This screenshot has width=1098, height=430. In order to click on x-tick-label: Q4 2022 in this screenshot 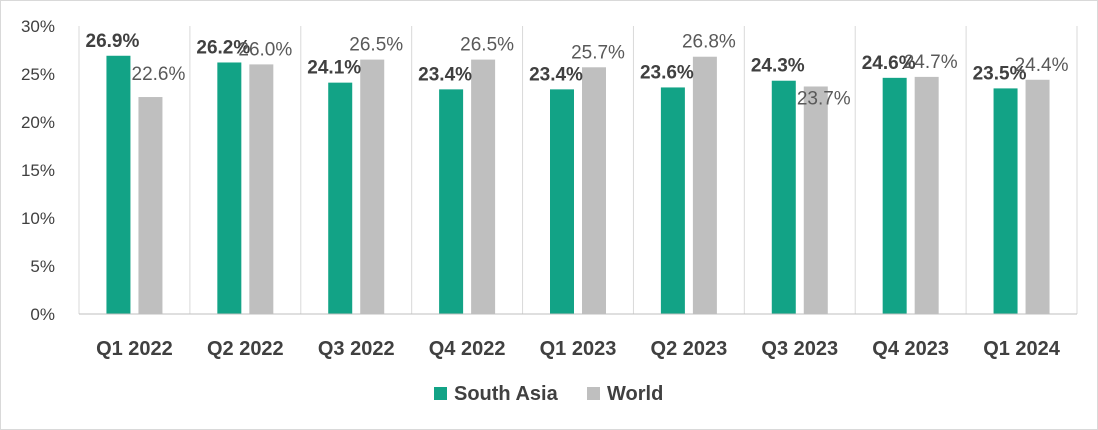, I will do `click(467, 349)`.